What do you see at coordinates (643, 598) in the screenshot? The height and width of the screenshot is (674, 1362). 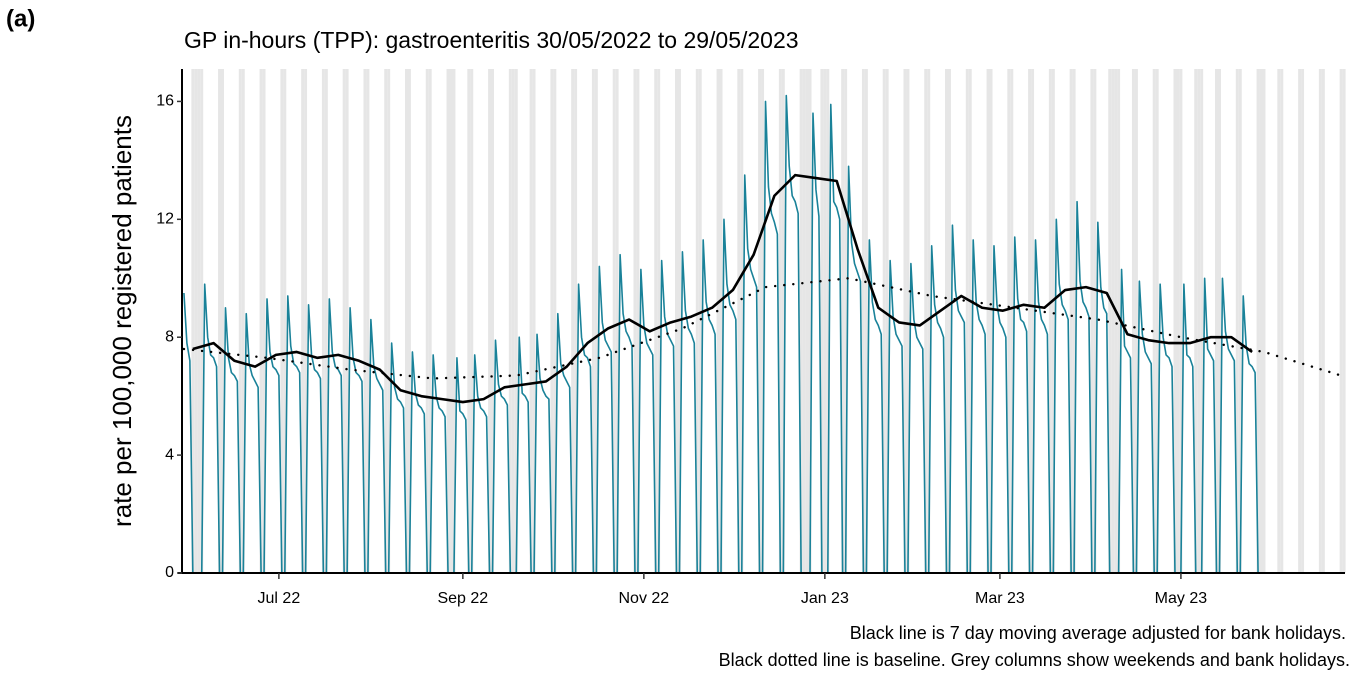 I see `x-tick-label: Nov 22` at bounding box center [643, 598].